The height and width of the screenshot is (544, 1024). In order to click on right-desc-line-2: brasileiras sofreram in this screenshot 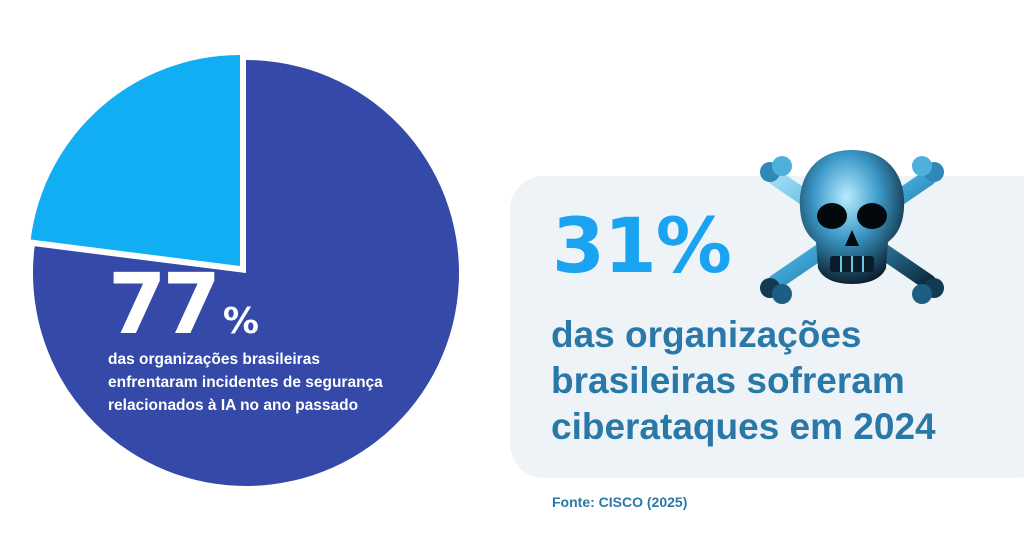, I will do `click(728, 380)`.